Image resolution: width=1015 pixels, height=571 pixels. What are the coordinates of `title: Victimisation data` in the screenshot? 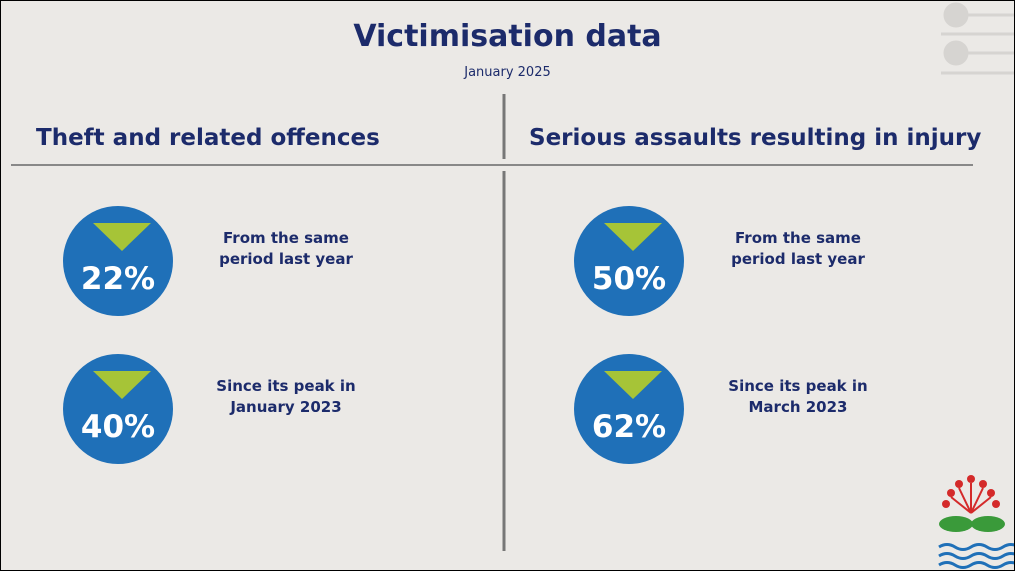 It's located at (507, 36).